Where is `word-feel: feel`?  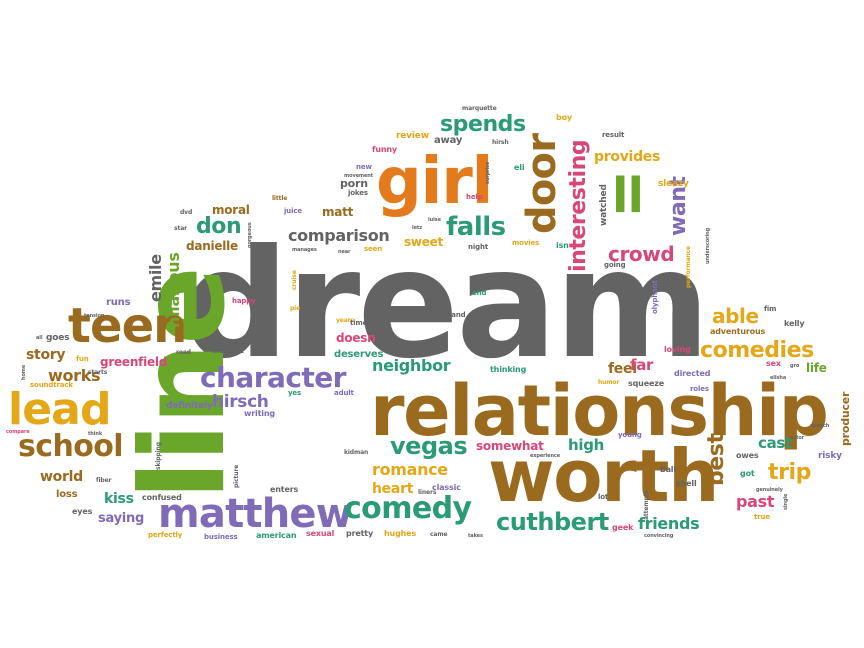 word-feel: feel is located at coordinates (622, 369).